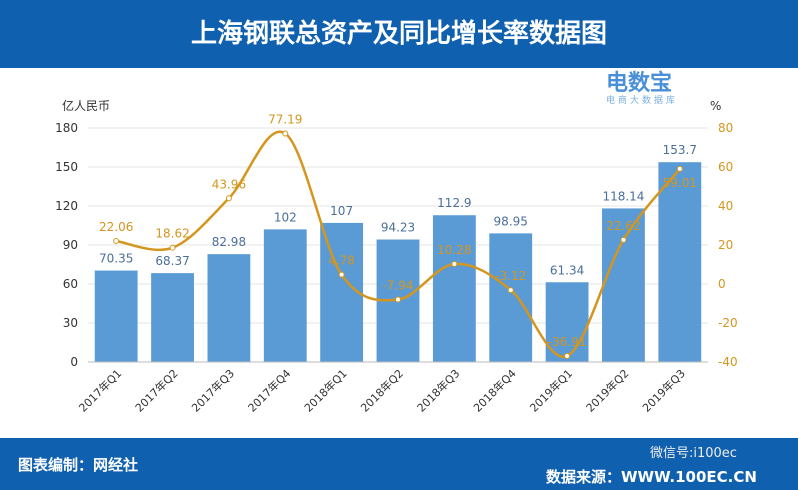 This screenshot has width=798, height=490. What do you see at coordinates (172, 234) in the screenshot?
I see `growth-data-label: 18.62` at bounding box center [172, 234].